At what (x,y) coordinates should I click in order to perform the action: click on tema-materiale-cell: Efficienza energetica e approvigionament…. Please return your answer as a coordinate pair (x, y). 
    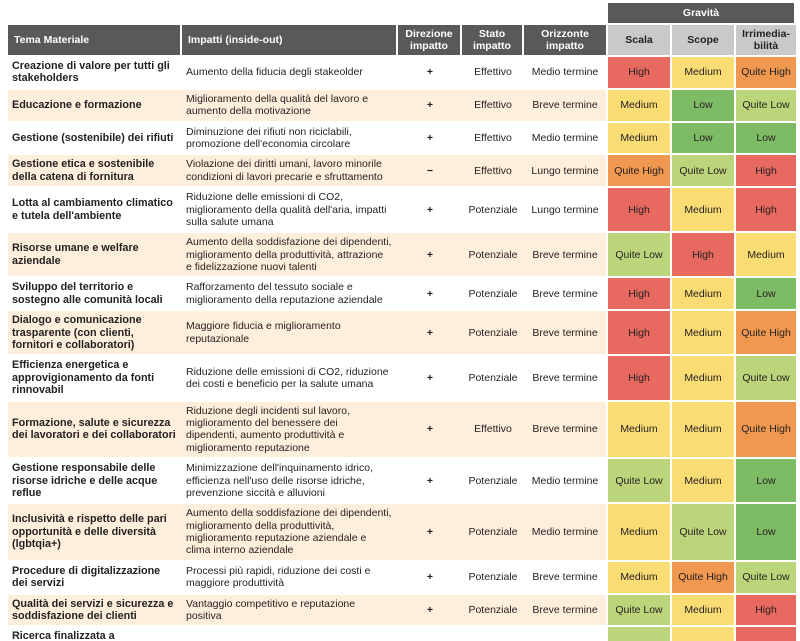
    Looking at the image, I should click on (83, 378).